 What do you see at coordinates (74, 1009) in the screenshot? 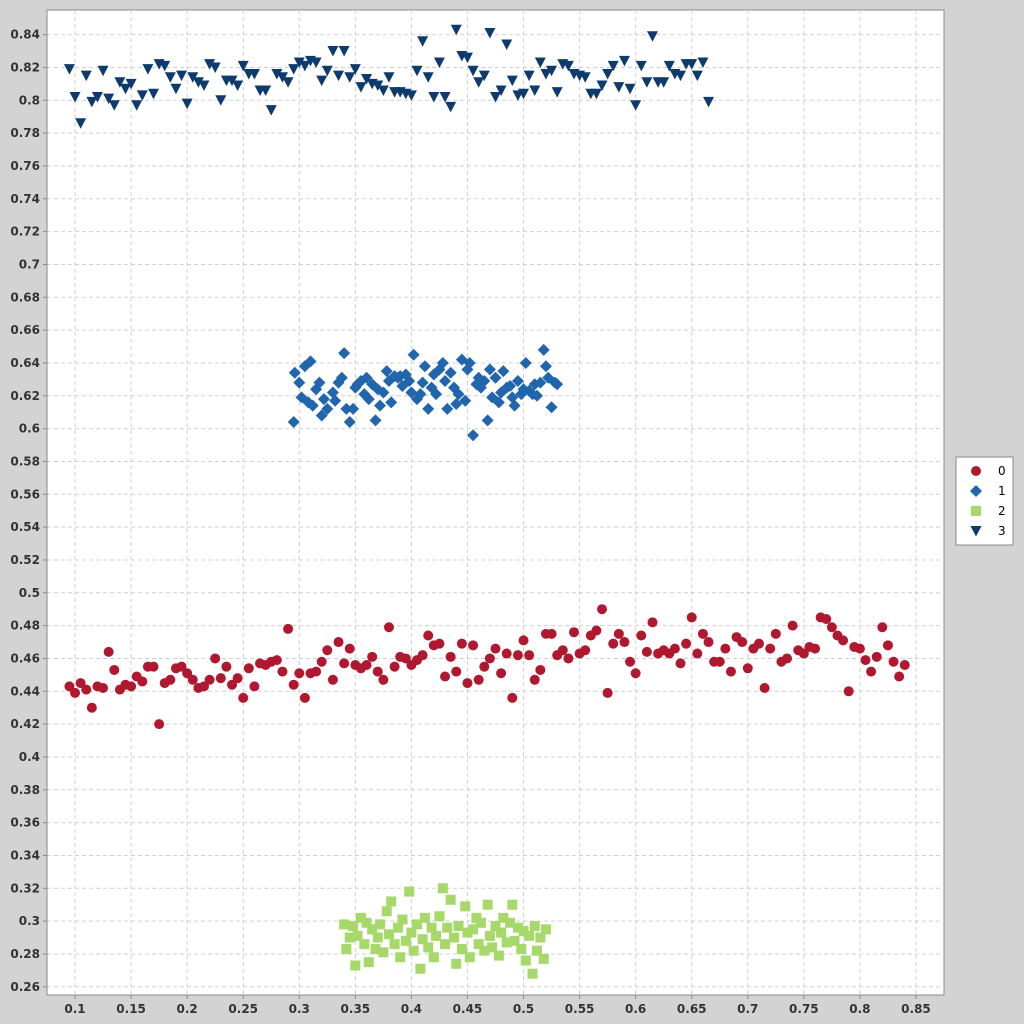
I see `x-tick-label: 0.1` at bounding box center [74, 1009].